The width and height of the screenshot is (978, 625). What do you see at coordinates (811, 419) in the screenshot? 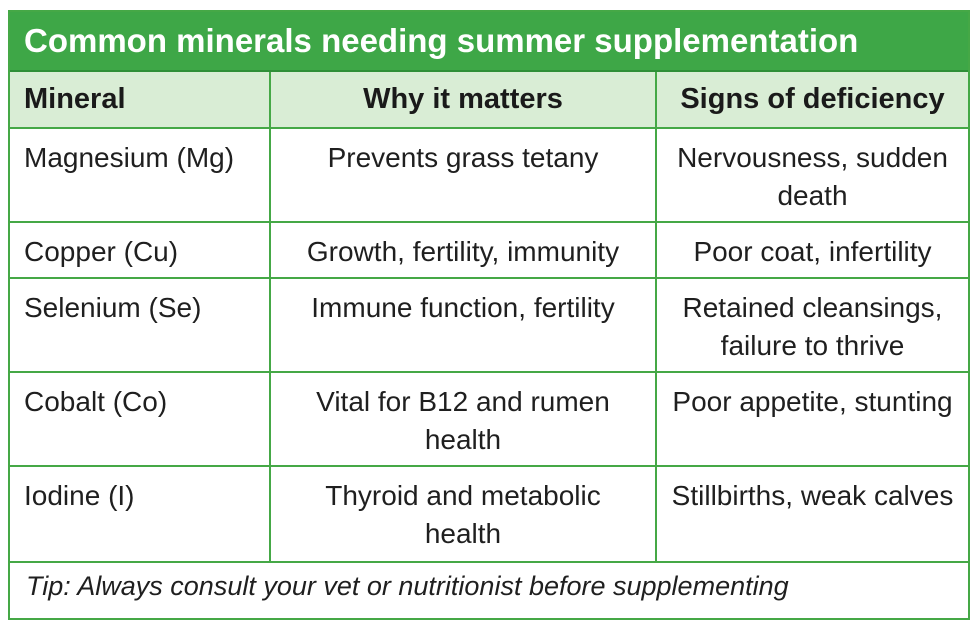
I see `signs-cell: Poor appetite, stunting` at bounding box center [811, 419].